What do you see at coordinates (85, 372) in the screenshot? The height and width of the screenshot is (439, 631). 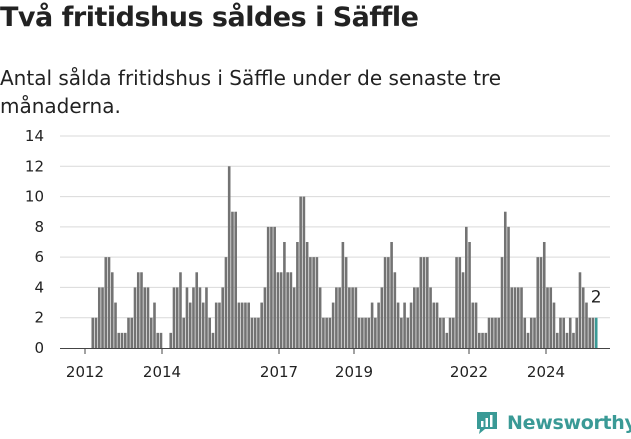 I see `x-tick-label: 2012` at bounding box center [85, 372].